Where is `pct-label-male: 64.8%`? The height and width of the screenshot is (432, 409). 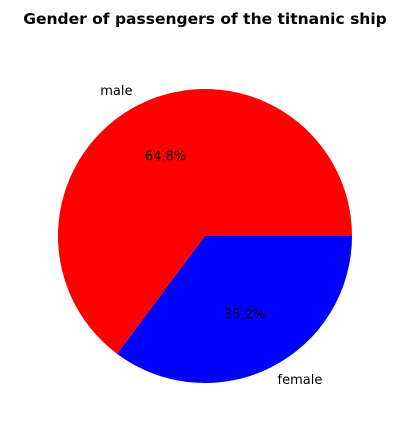 pct-label-male: 64.8% is located at coordinates (165, 157).